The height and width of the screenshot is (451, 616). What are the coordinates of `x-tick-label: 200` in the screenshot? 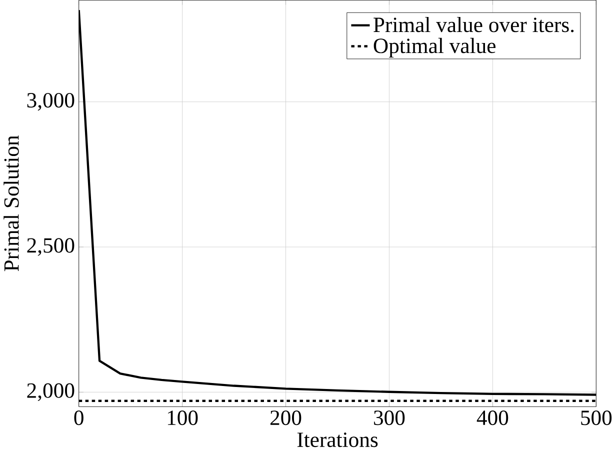 It's located at (286, 418).